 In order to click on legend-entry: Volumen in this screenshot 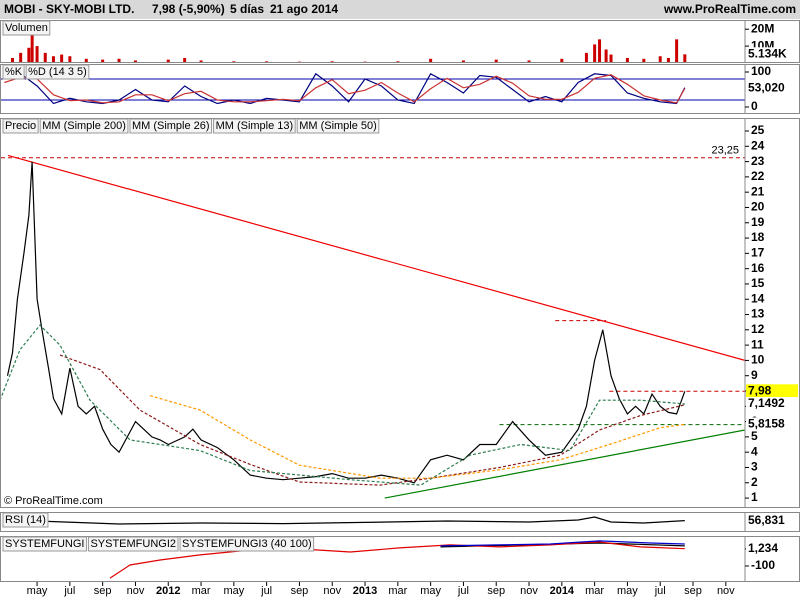, I will do `click(26, 28)`.